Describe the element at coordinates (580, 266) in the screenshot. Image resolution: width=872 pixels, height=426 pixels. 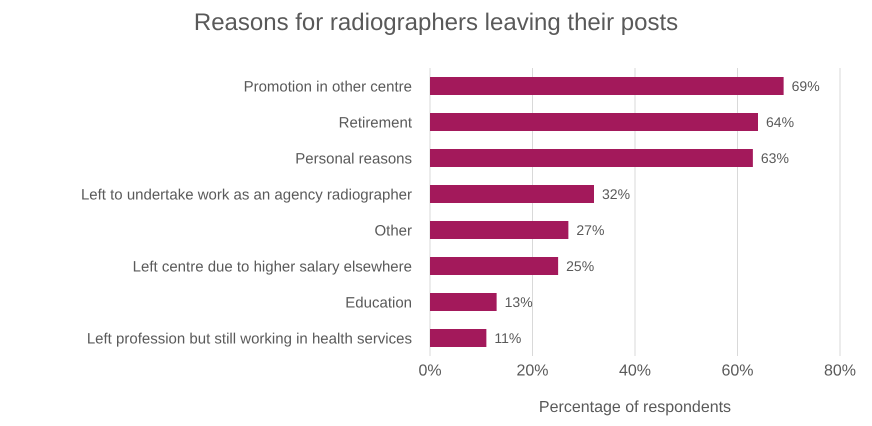
I see `data-label: 25%` at that location.